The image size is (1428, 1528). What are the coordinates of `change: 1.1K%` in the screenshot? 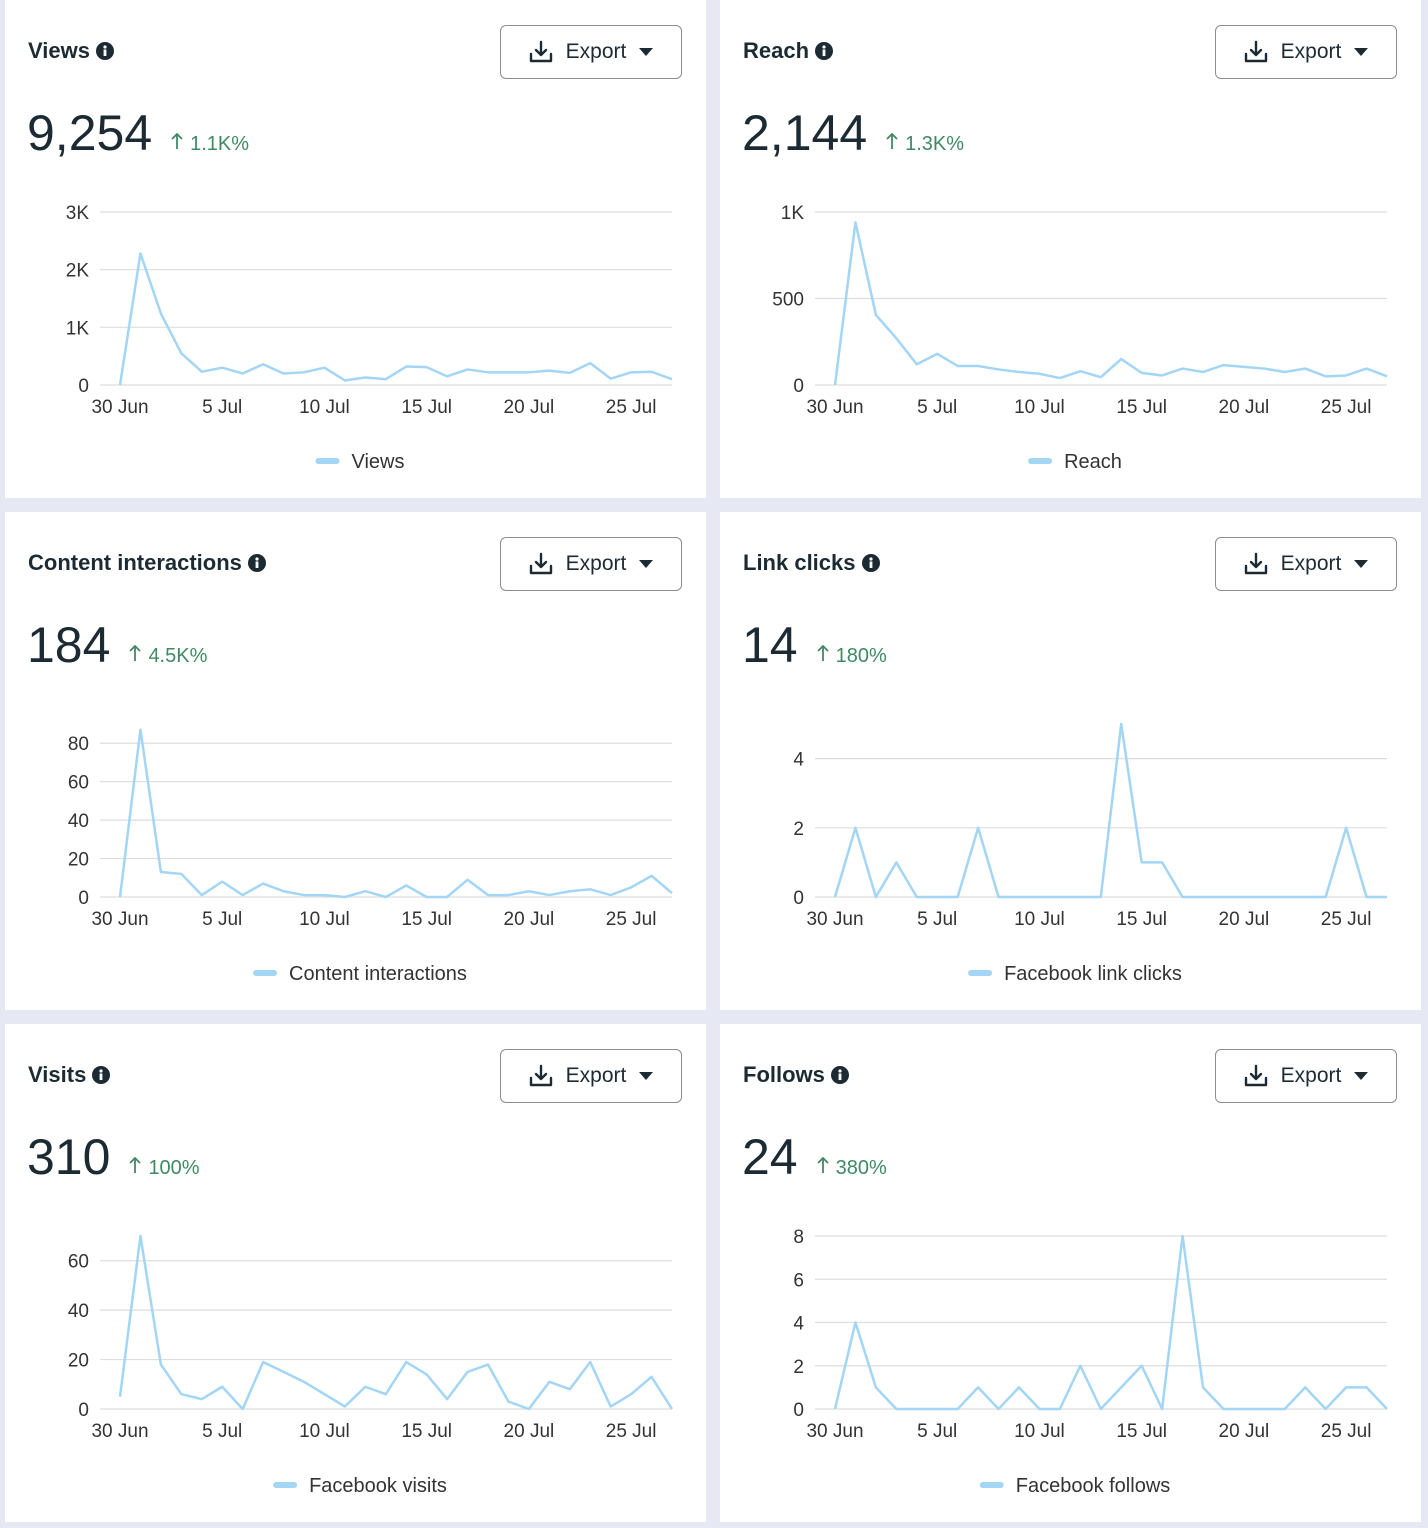 It's located at (209, 144).